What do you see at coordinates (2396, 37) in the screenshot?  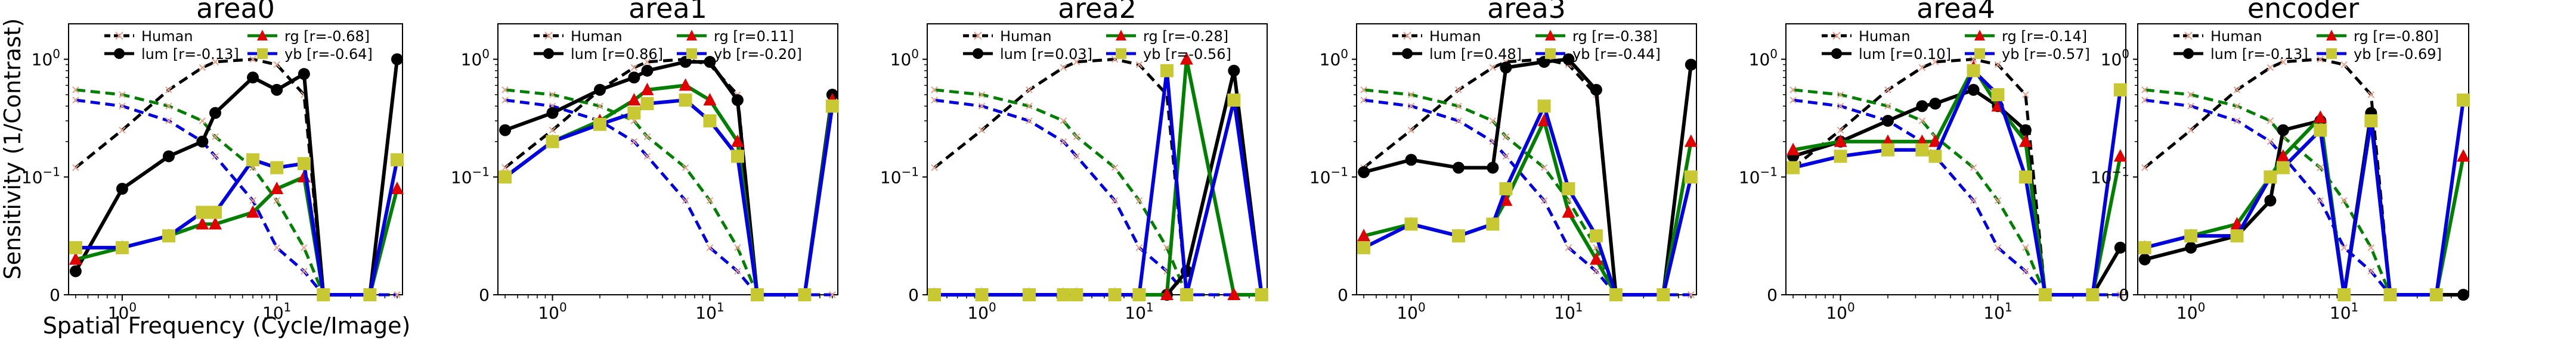 I see `legend-label: rg [r=-0.80]` at bounding box center [2396, 37].